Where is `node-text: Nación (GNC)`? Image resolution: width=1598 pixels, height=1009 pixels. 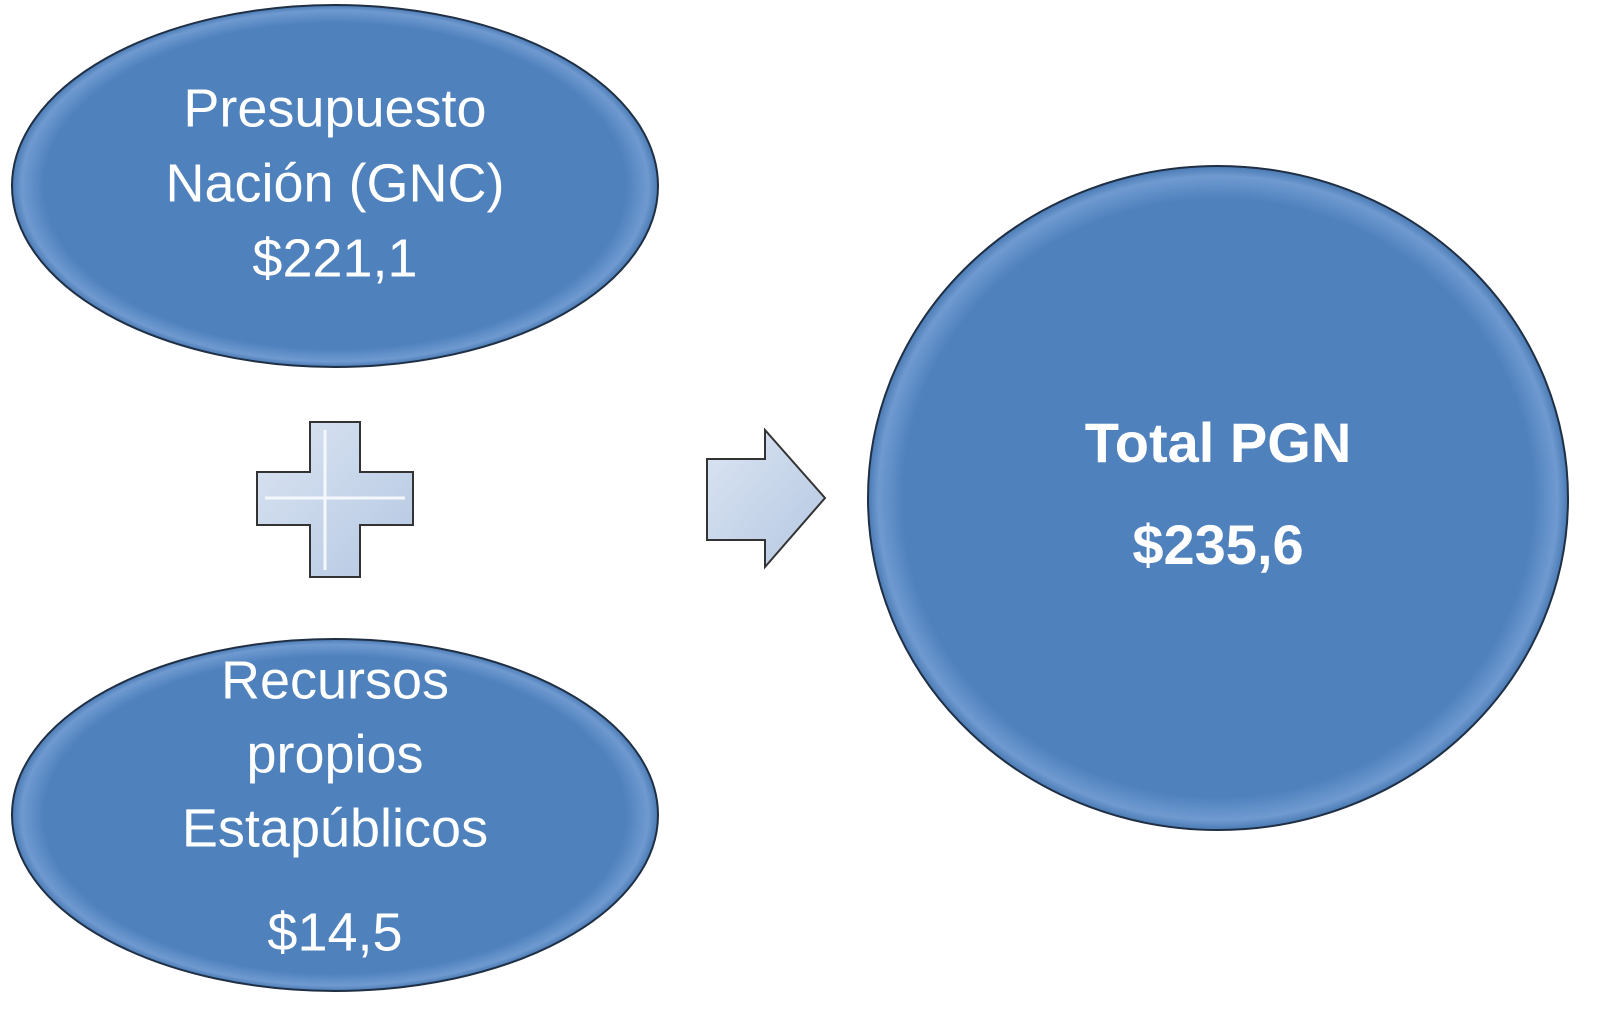
node-text: Nación (GNC) is located at coordinates (334, 183).